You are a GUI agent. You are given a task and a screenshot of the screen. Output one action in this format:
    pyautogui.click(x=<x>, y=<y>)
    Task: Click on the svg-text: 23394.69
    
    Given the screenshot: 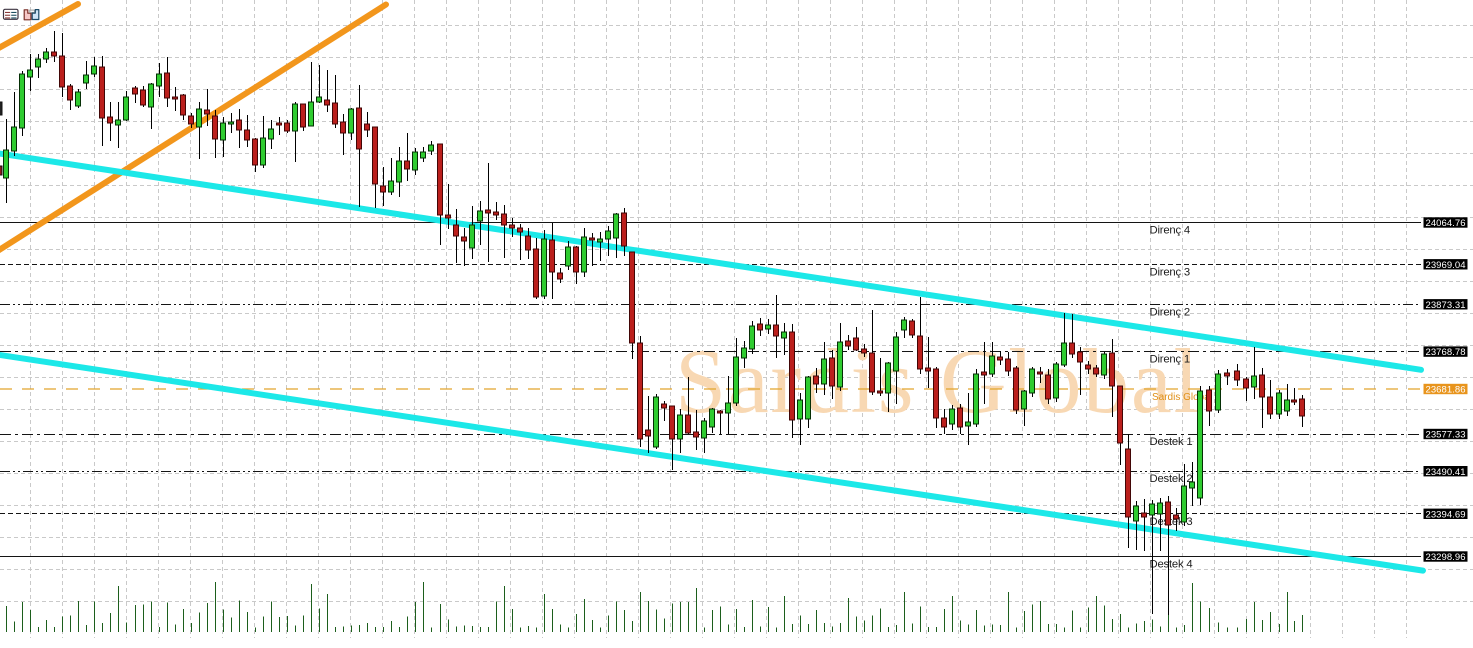 What is the action you would take?
    pyautogui.click(x=1446, y=514)
    